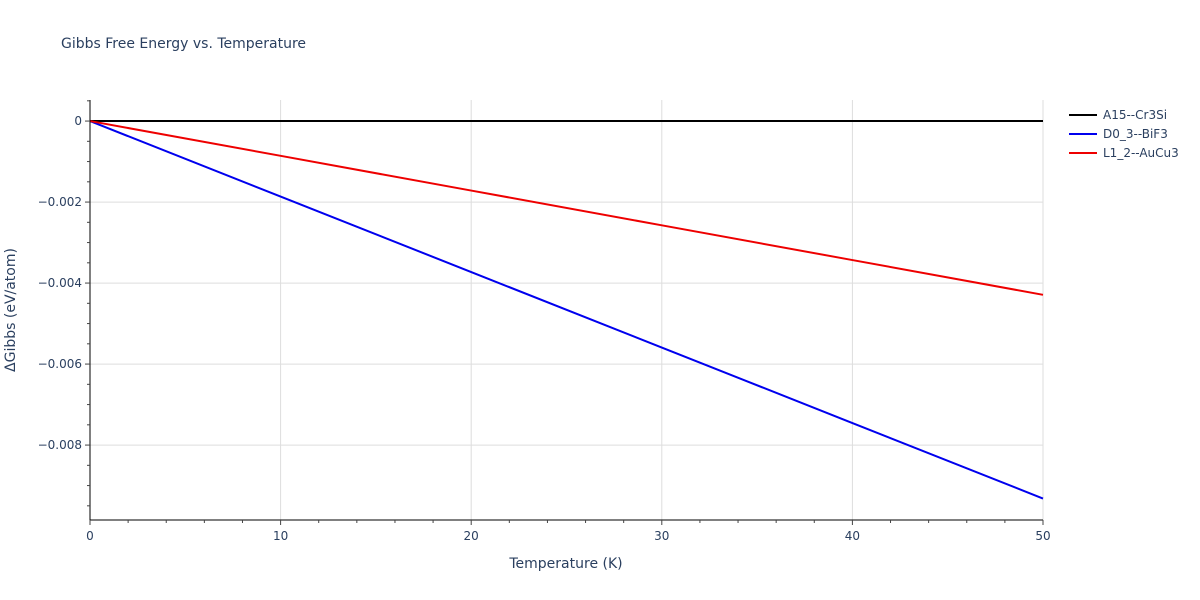 The image size is (1200, 600). I want to click on legend-item-l1-2-aucu3: L1_2--AuCu3, so click(1124, 152).